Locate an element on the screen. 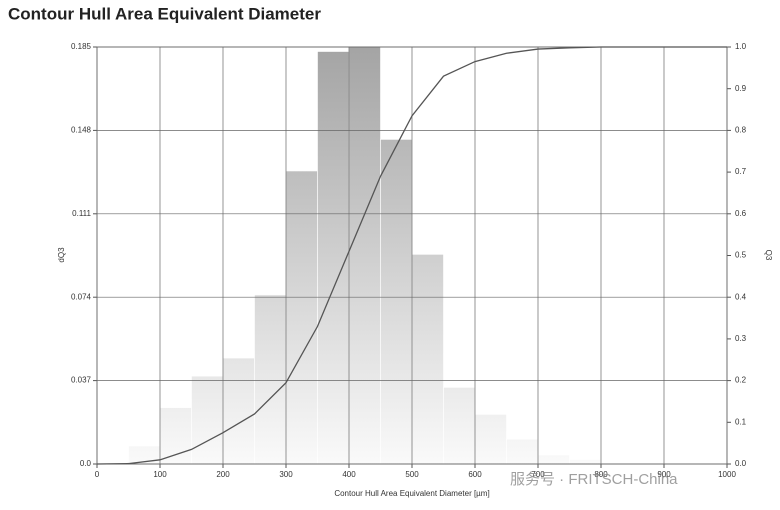 The height and width of the screenshot is (510, 780). x-tick-label: 0 is located at coordinates (97, 474).